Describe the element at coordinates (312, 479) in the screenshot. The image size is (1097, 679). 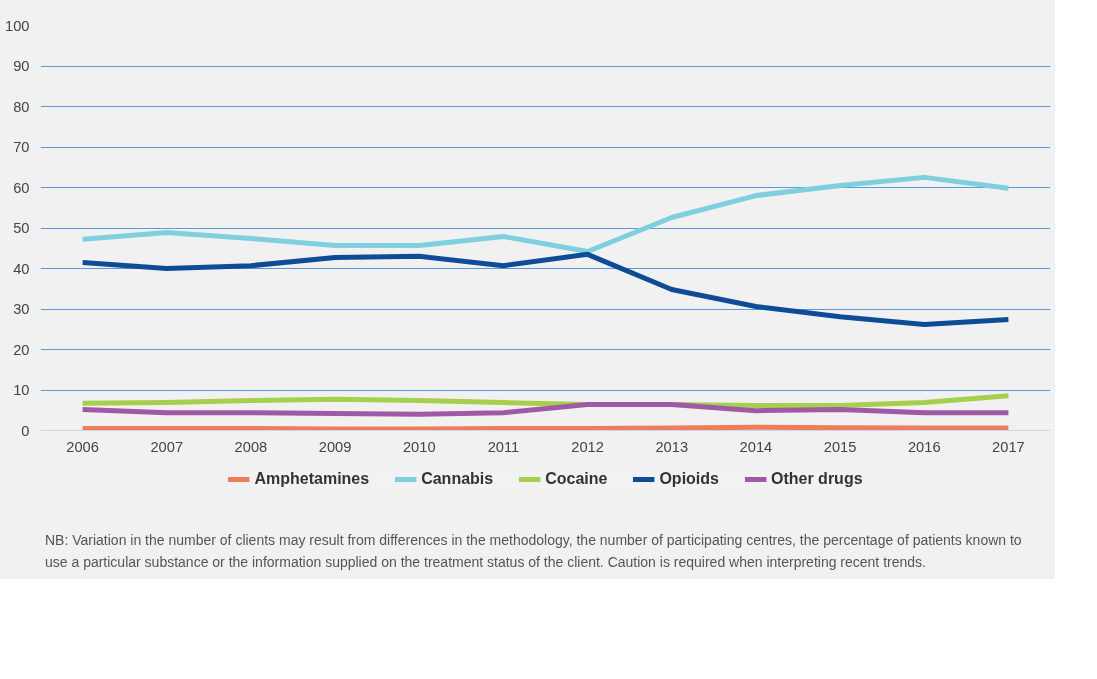
I see `legend-label: Amphetamines` at that location.